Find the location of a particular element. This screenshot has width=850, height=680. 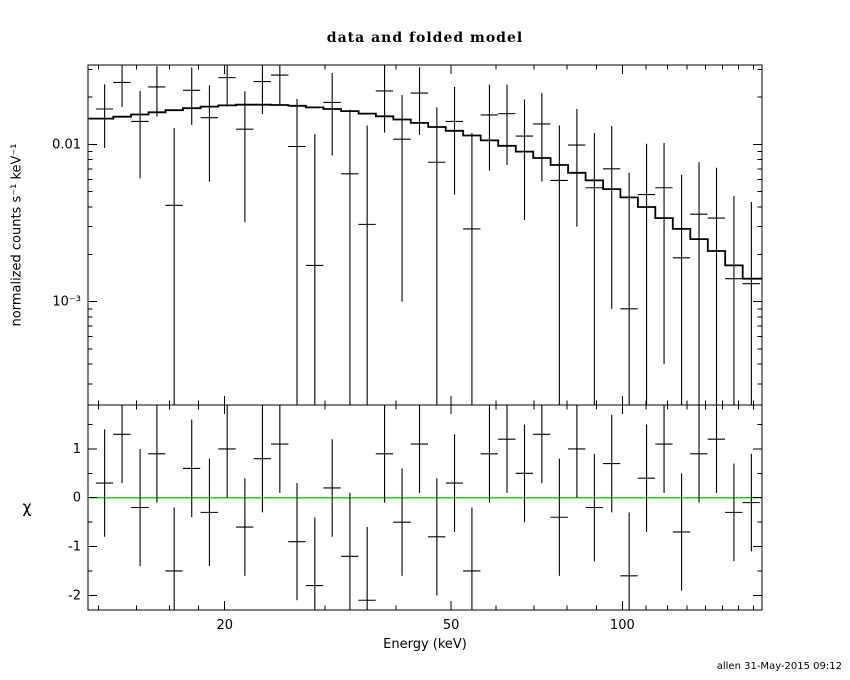

chi-tick-label: 0 is located at coordinates (77, 498).